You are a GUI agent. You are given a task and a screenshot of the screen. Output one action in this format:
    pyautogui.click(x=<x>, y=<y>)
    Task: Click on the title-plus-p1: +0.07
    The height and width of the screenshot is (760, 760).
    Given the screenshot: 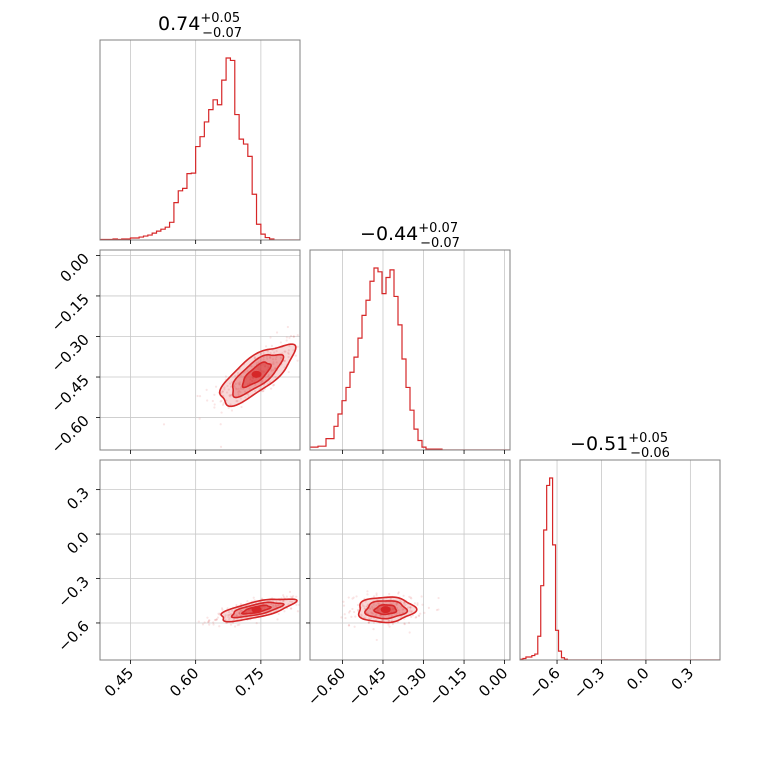 What is the action you would take?
    pyautogui.click(x=438, y=228)
    